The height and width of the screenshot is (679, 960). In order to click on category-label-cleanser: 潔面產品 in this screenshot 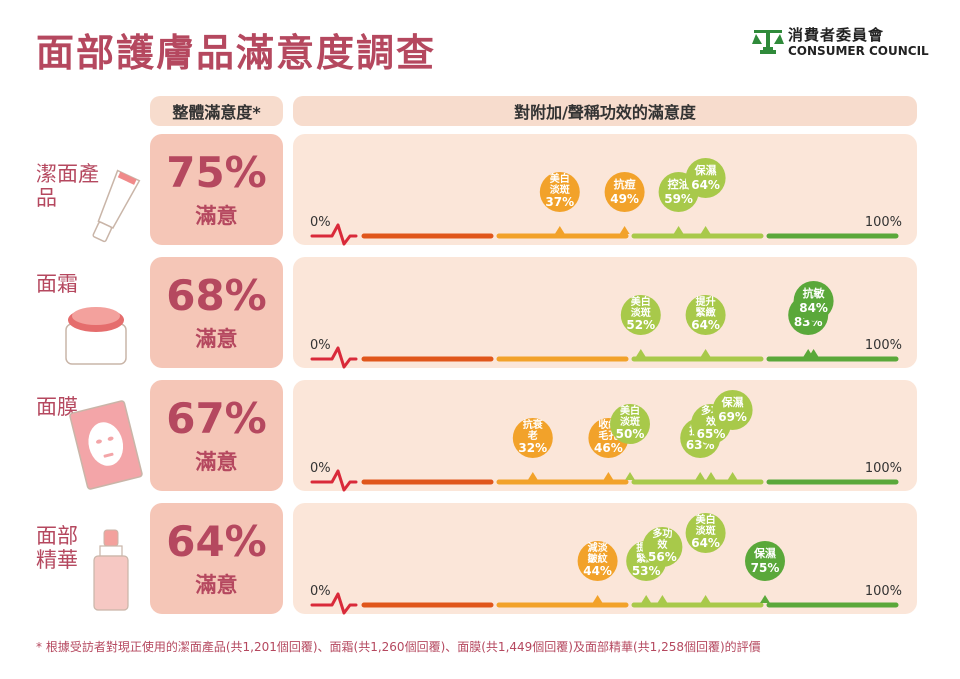, I will do `click(67, 186)`.